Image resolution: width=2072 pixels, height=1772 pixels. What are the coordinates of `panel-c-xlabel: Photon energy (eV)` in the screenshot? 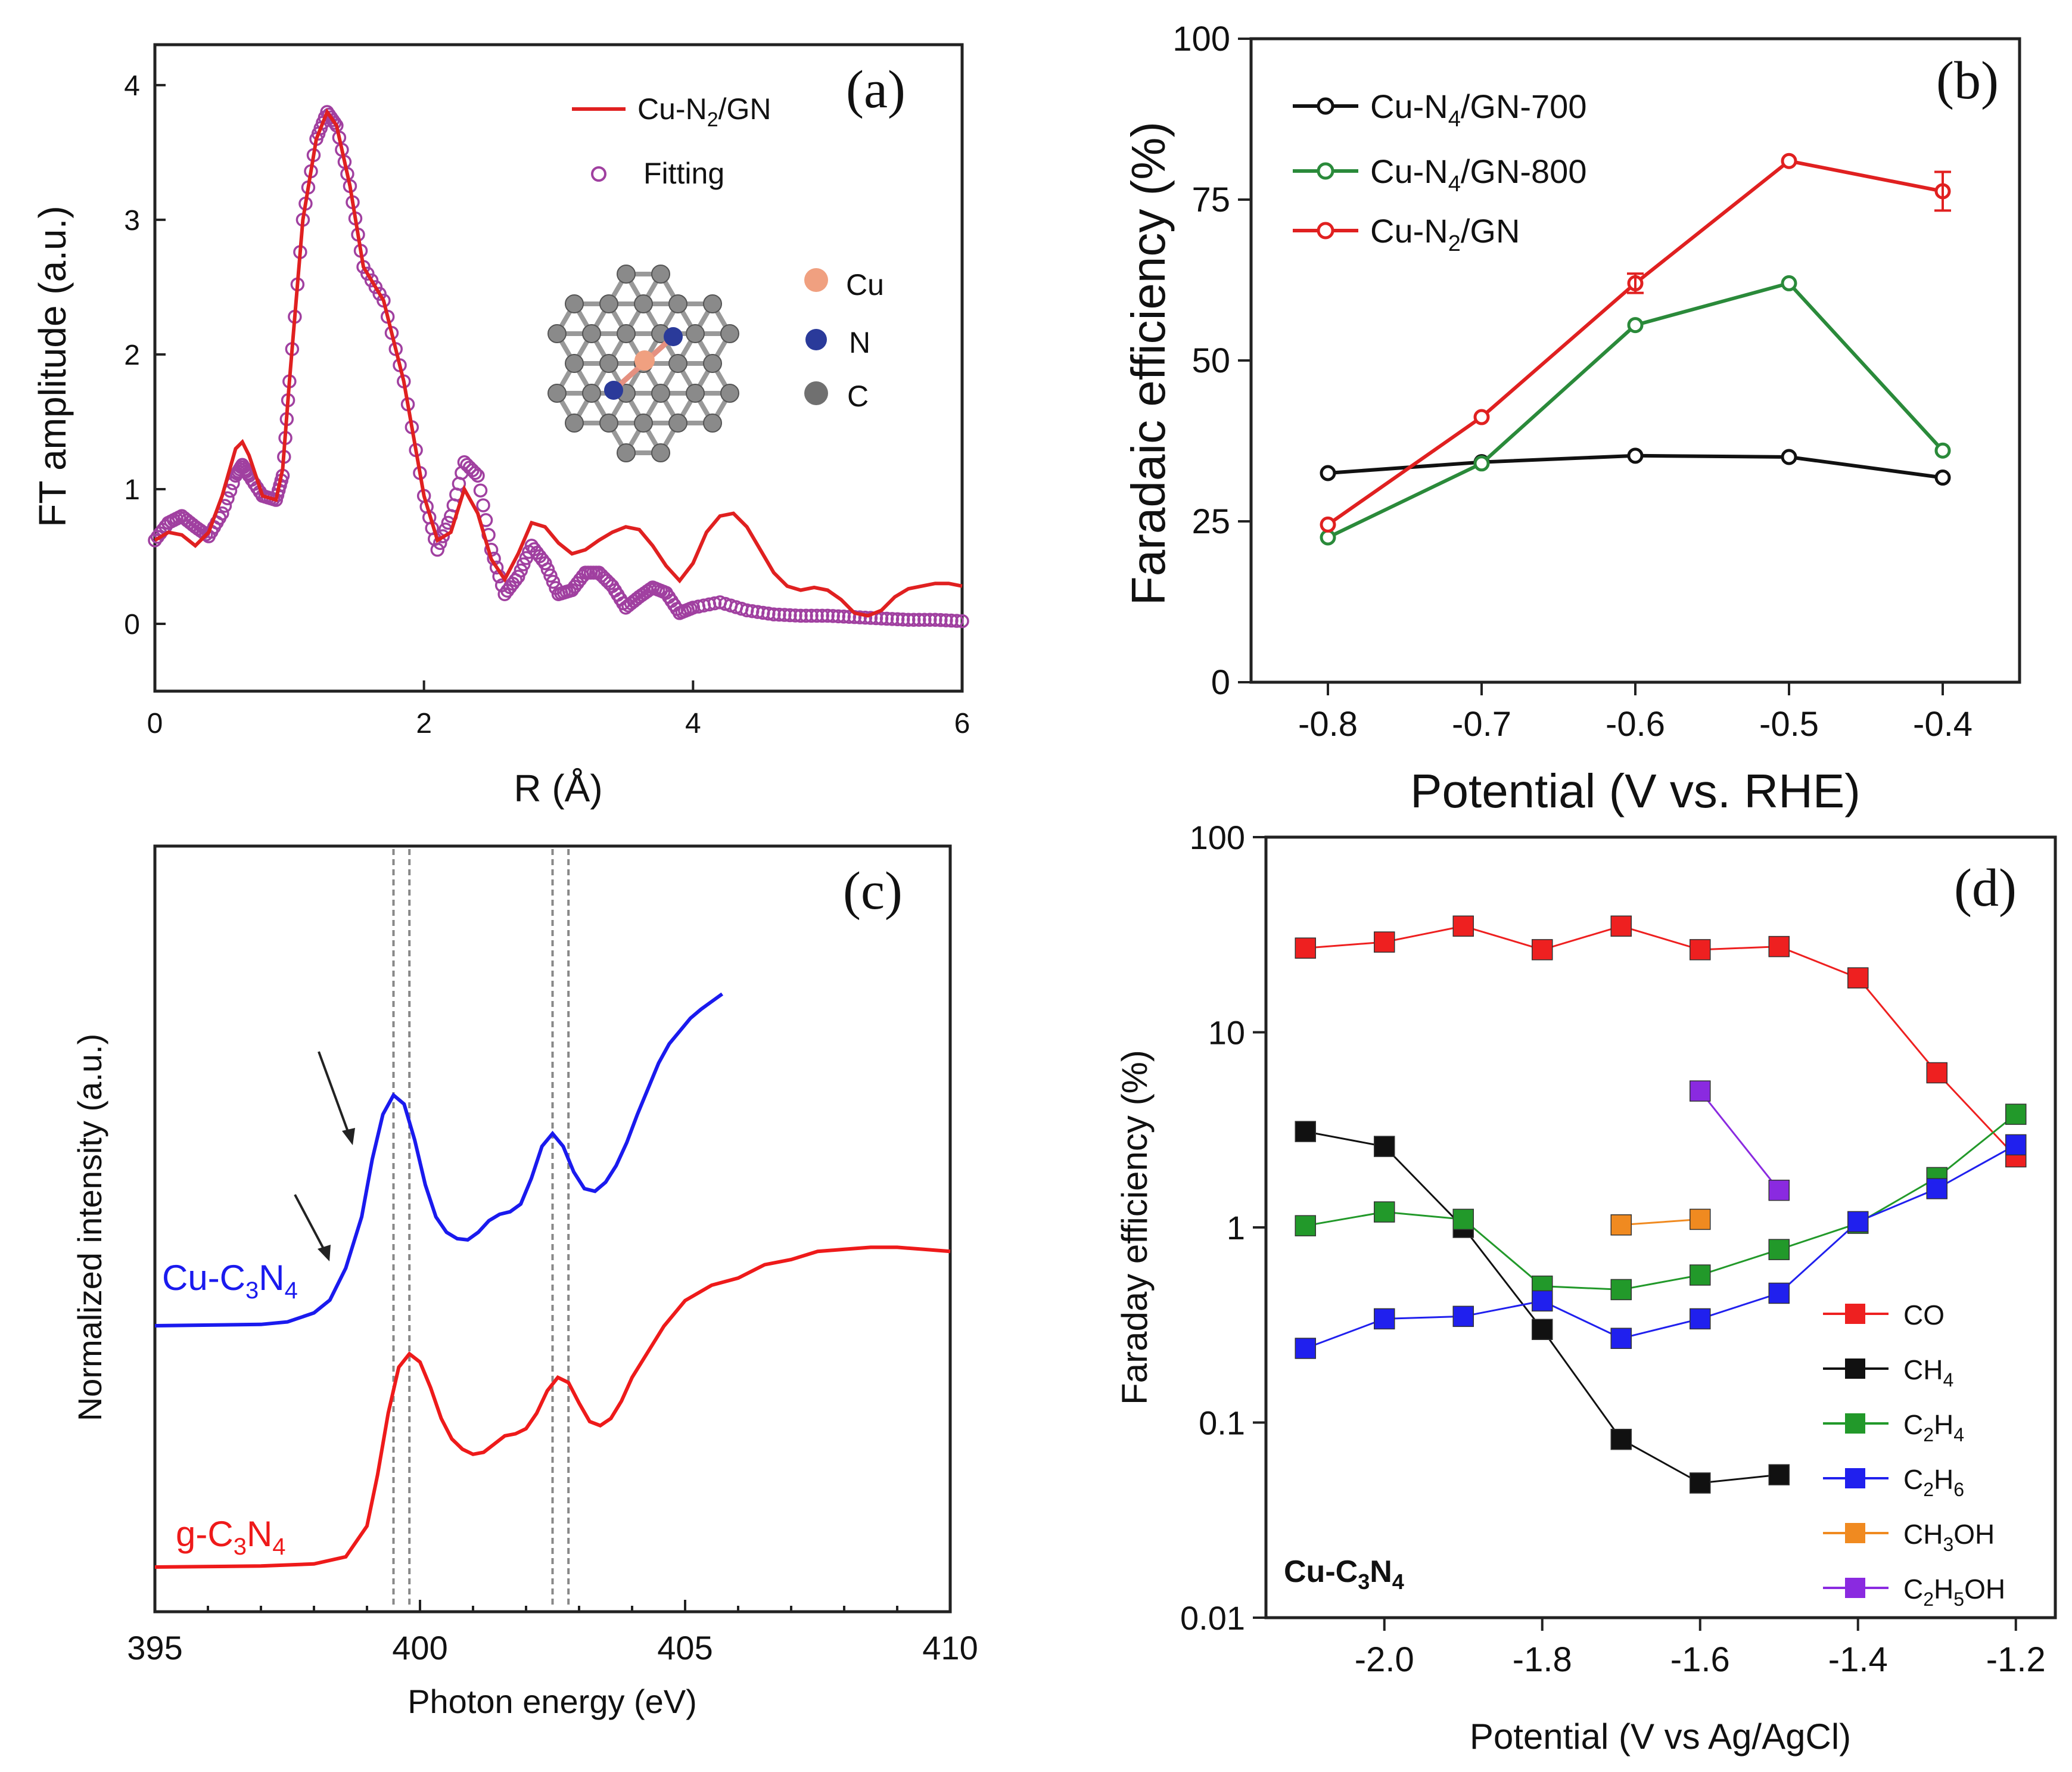 It's located at (552, 1701).